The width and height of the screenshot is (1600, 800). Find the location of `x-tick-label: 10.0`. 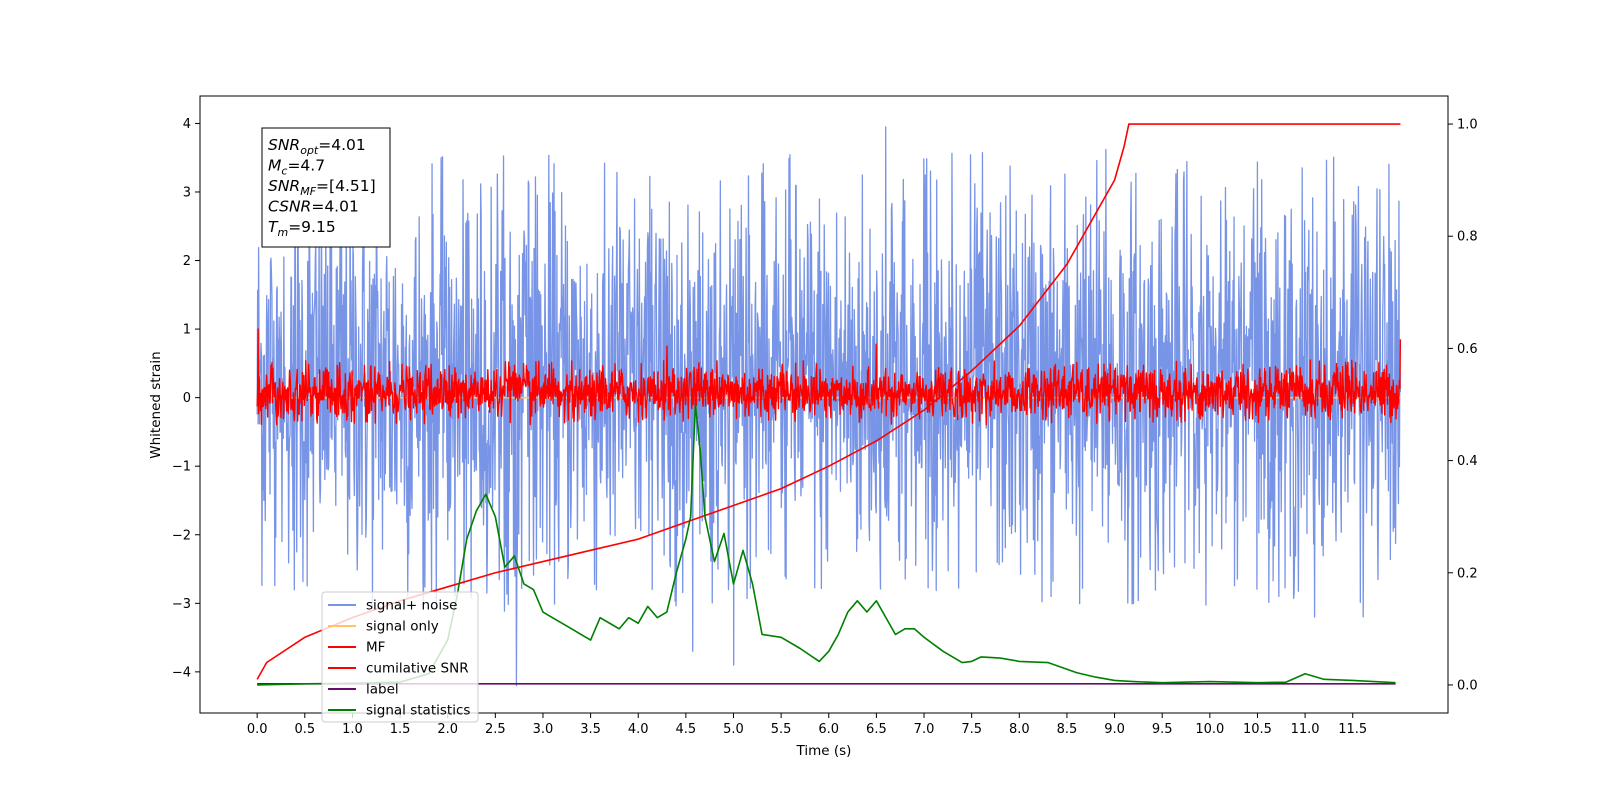

x-tick-label: 10.0 is located at coordinates (1209, 729).